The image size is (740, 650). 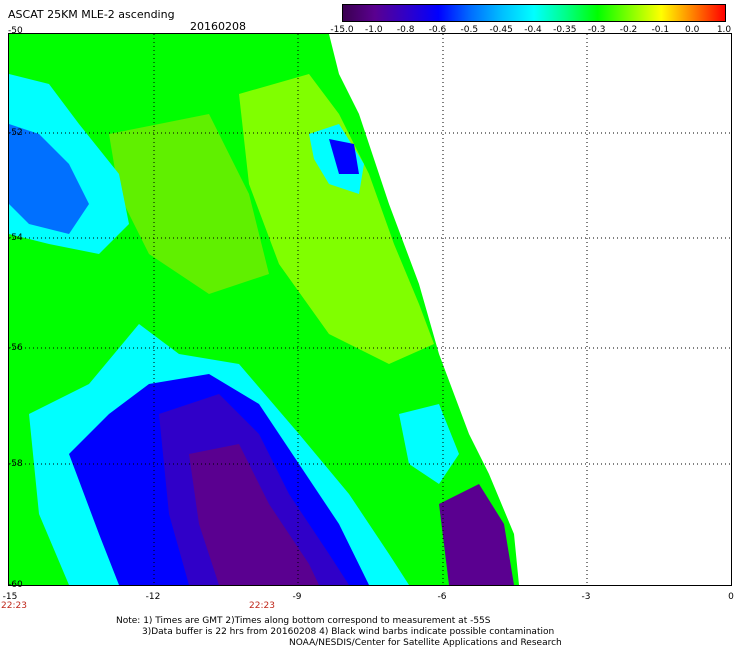 What do you see at coordinates (534, 13) in the screenshot?
I see `colorbar` at bounding box center [534, 13].